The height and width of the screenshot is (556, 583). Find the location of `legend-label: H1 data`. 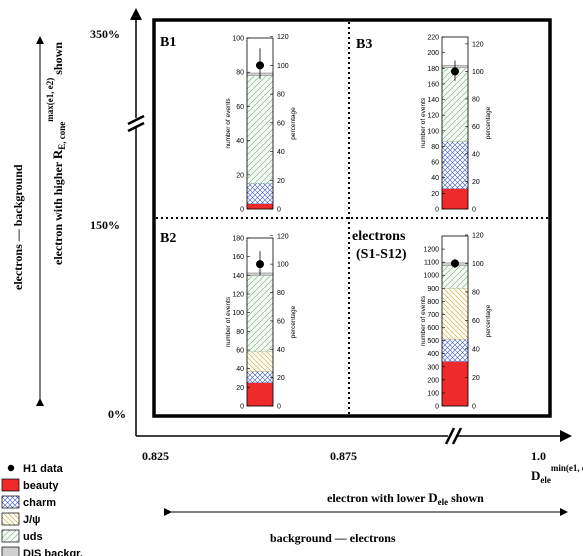

legend-label: H1 data is located at coordinates (43, 469).